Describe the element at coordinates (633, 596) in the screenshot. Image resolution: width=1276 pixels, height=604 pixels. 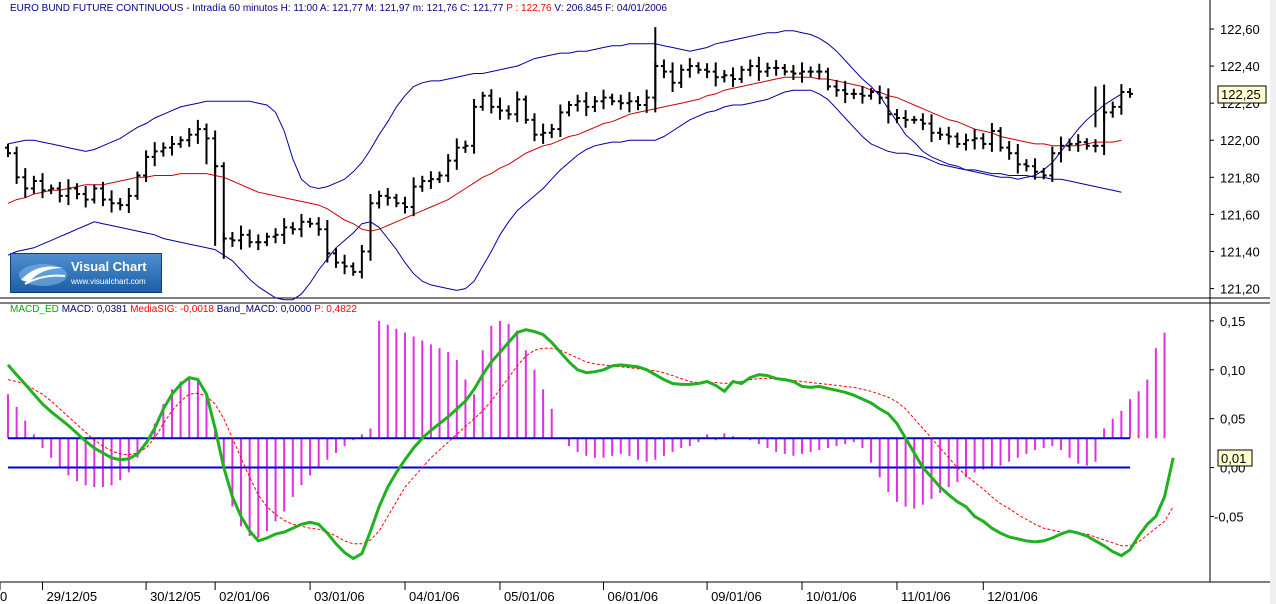
I see `x-tick-label: 06/01/06` at that location.